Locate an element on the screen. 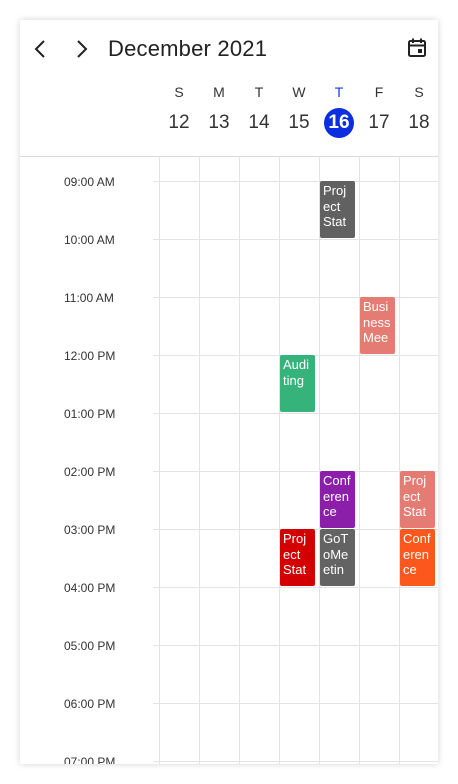 The width and height of the screenshot is (458, 784). header-title: December 2021 is located at coordinates (188, 48).